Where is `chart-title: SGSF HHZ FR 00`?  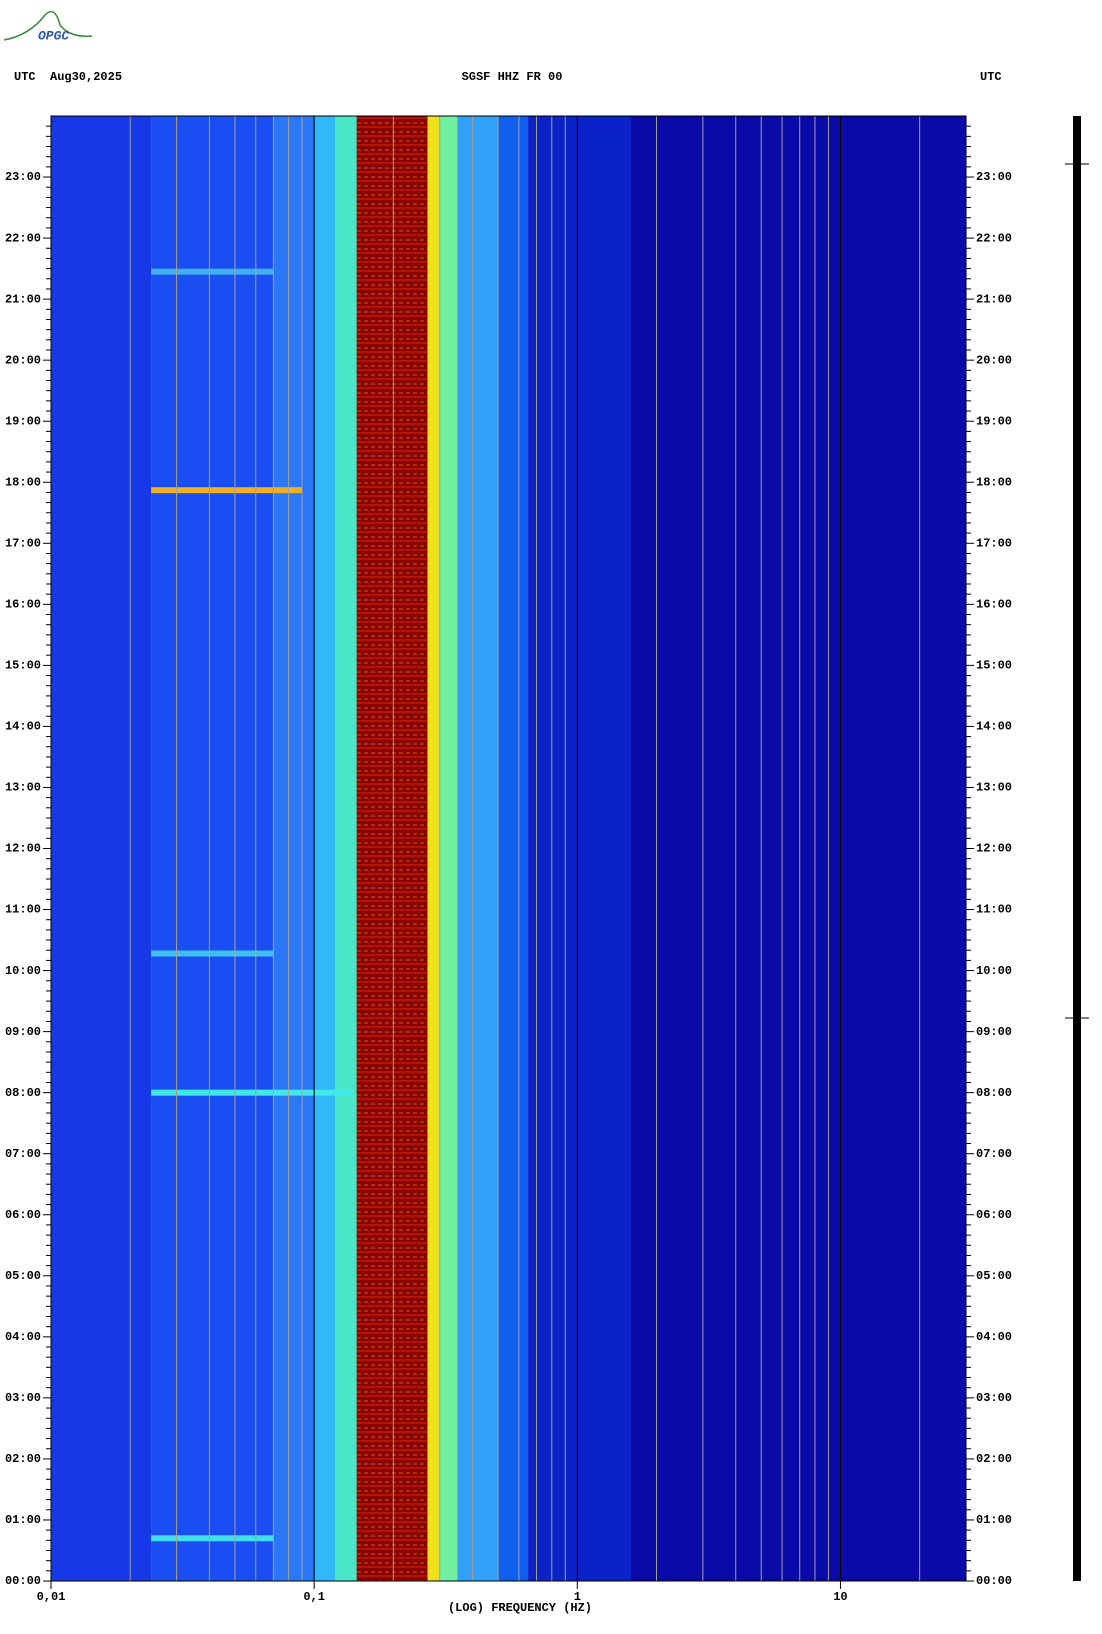 chart-title: SGSF HHZ FR 00 is located at coordinates (512, 77).